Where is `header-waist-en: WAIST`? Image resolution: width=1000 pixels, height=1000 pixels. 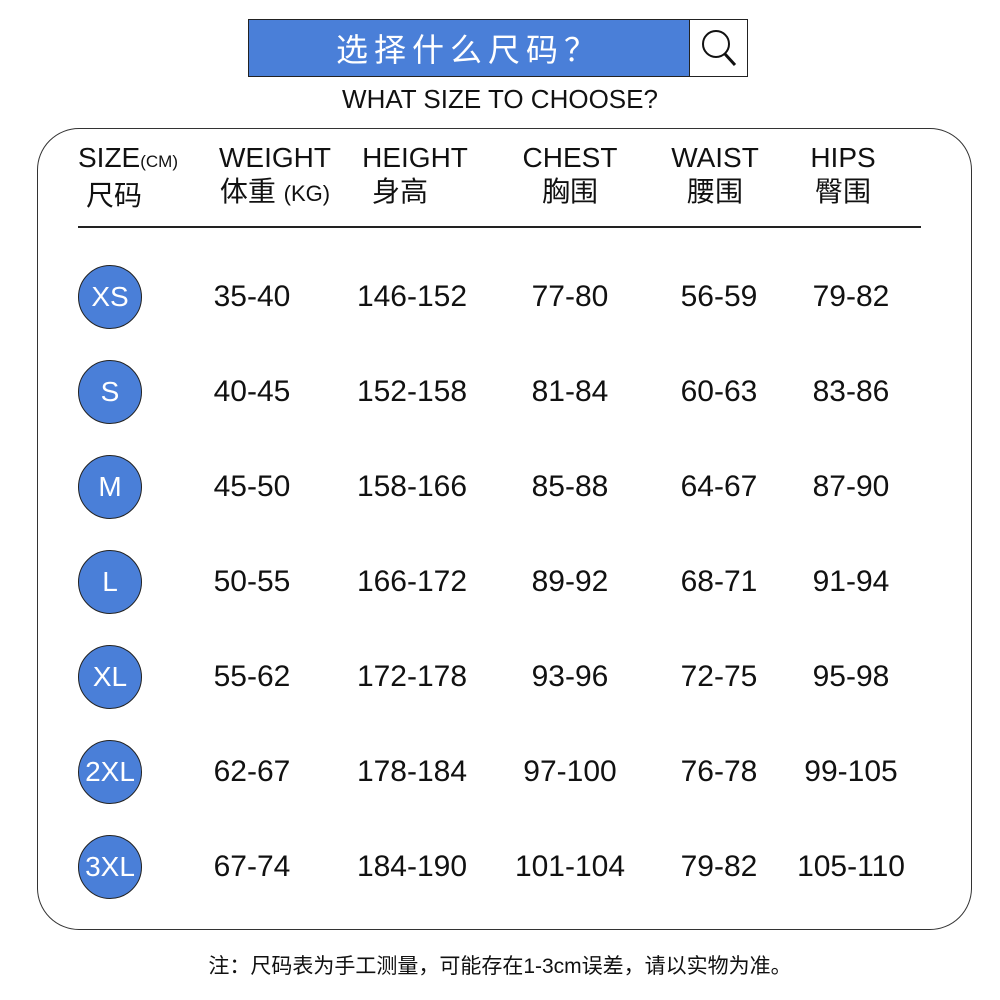 header-waist-en: WAIST is located at coordinates (715, 157).